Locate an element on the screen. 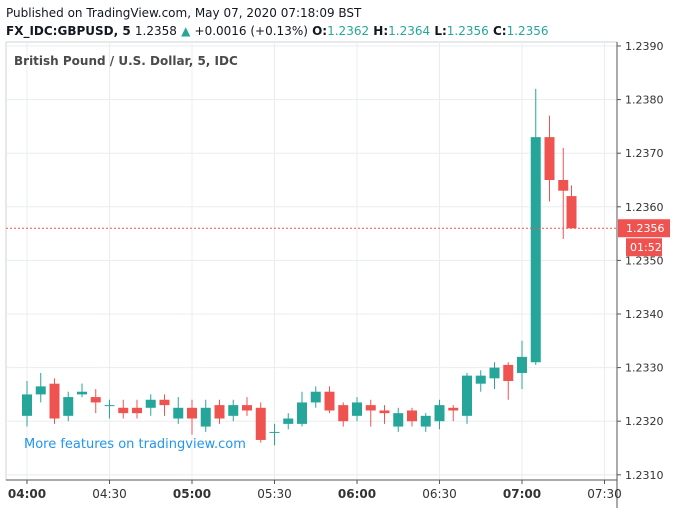 This screenshot has height=513, width=677. close-value: 1.2356 is located at coordinates (527, 31).